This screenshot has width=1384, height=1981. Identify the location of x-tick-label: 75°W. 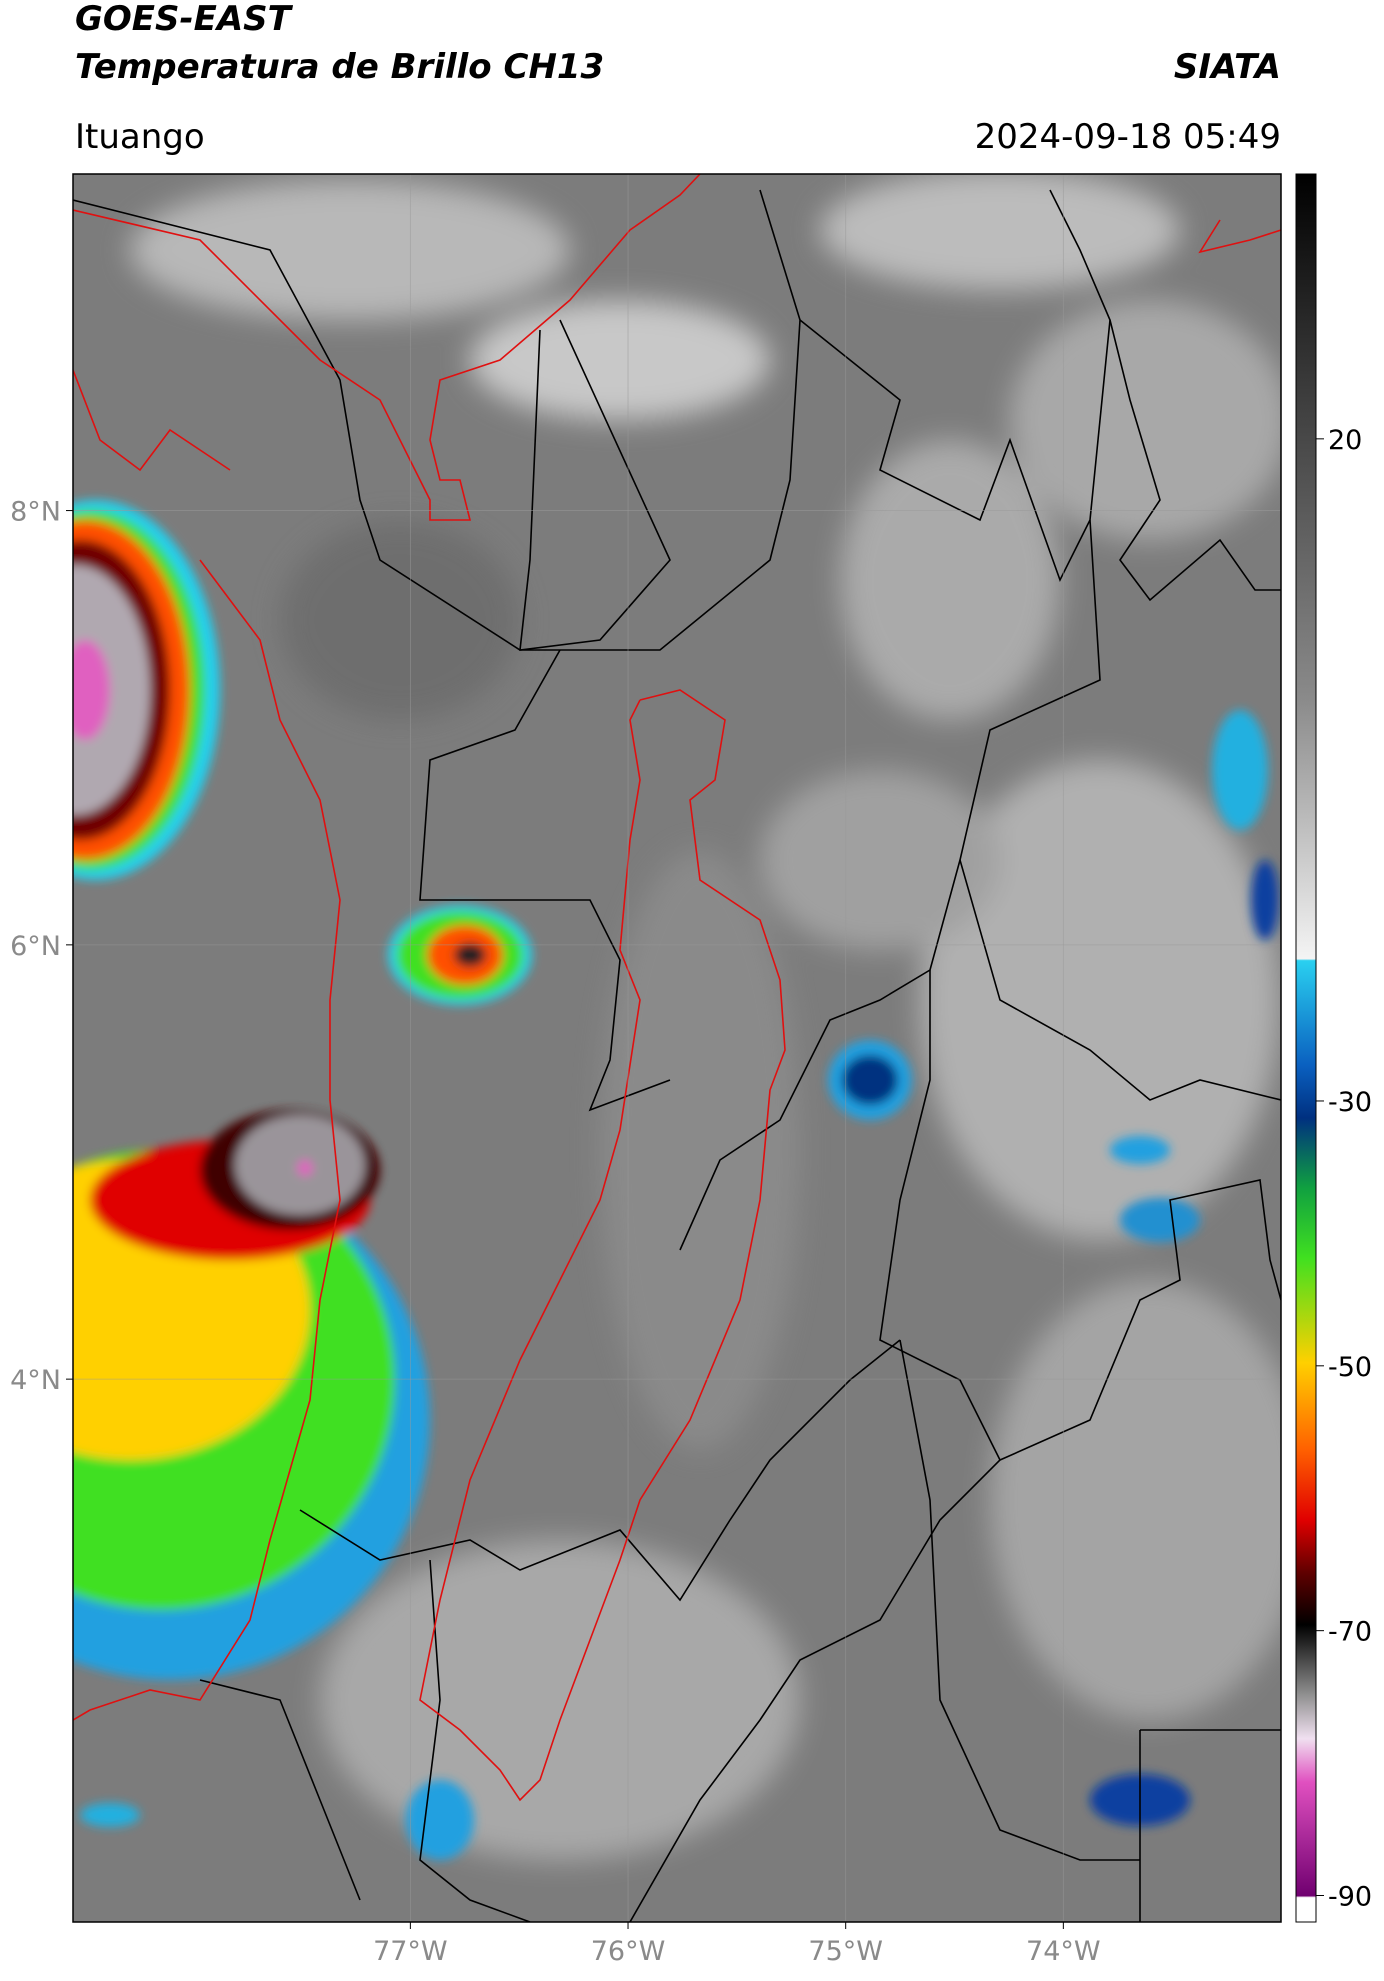
(845, 1951).